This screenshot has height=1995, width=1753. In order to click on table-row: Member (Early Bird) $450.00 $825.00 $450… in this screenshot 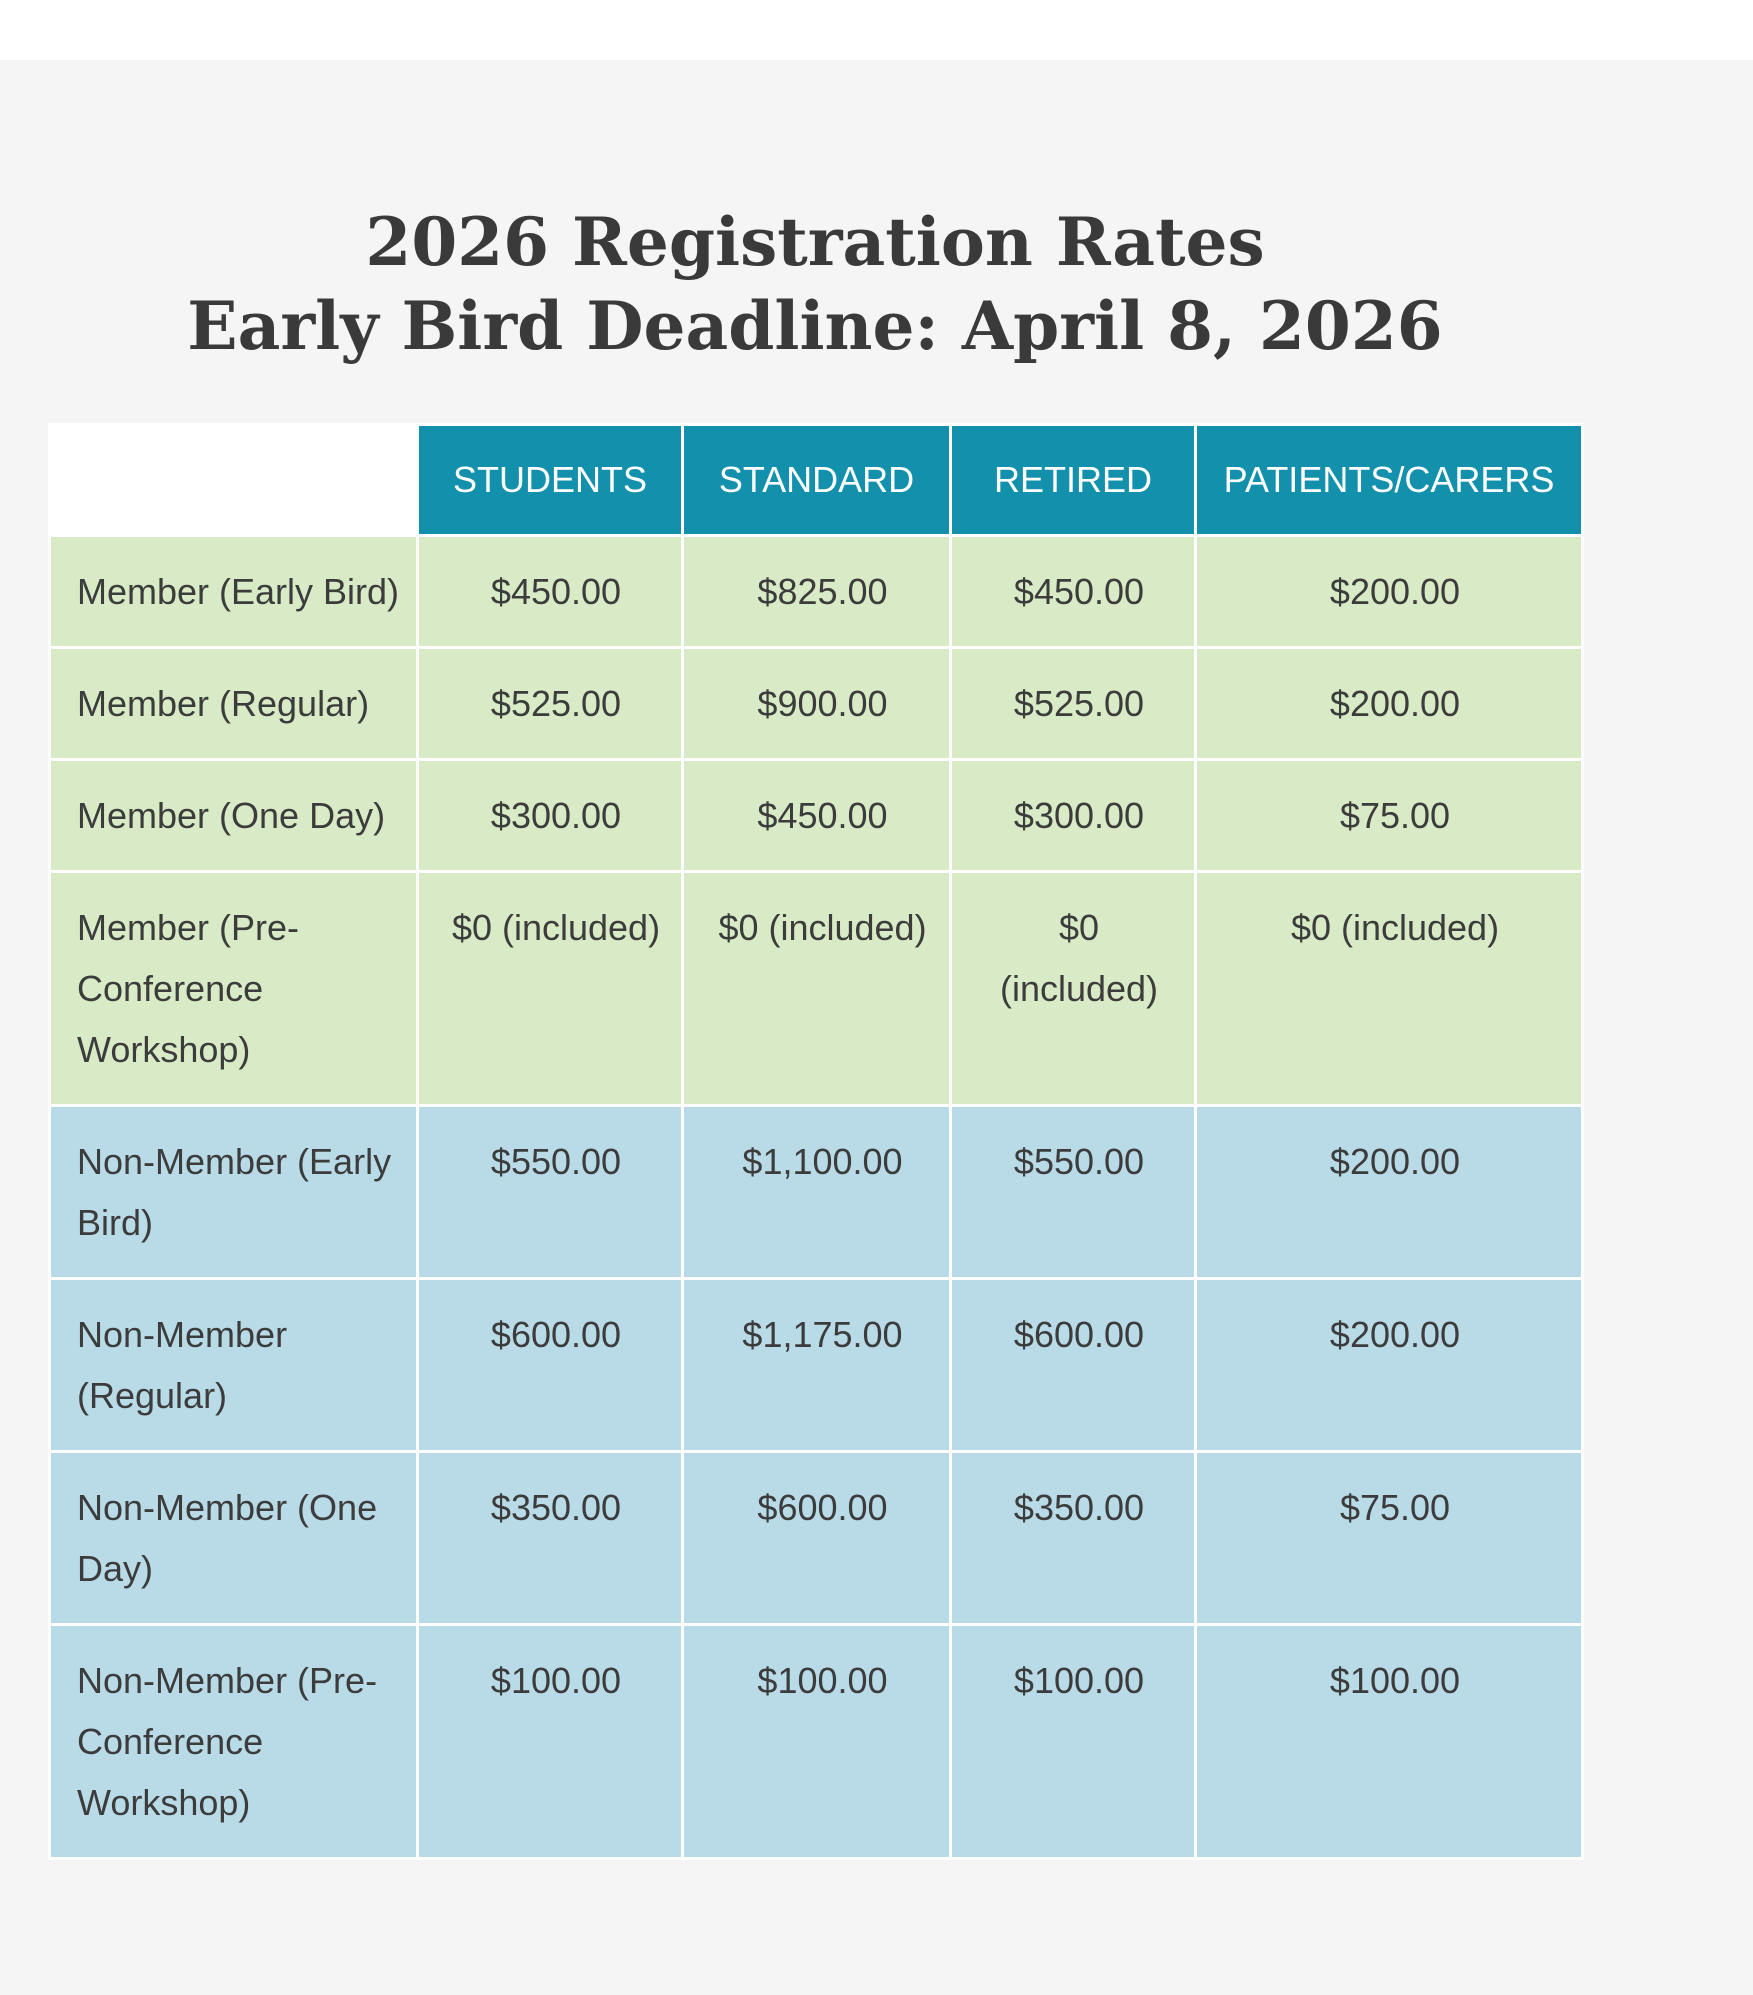, I will do `click(816, 591)`.